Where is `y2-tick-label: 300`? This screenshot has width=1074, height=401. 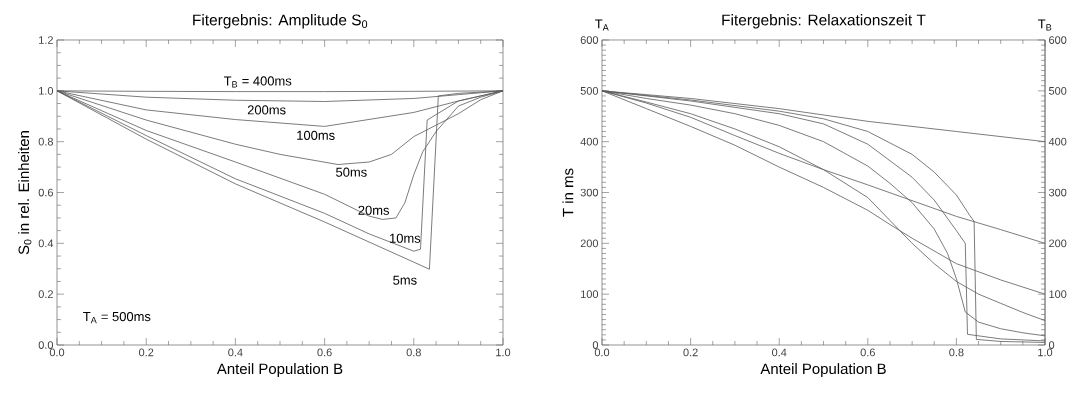 y2-tick-label: 300 is located at coordinates (1057, 192).